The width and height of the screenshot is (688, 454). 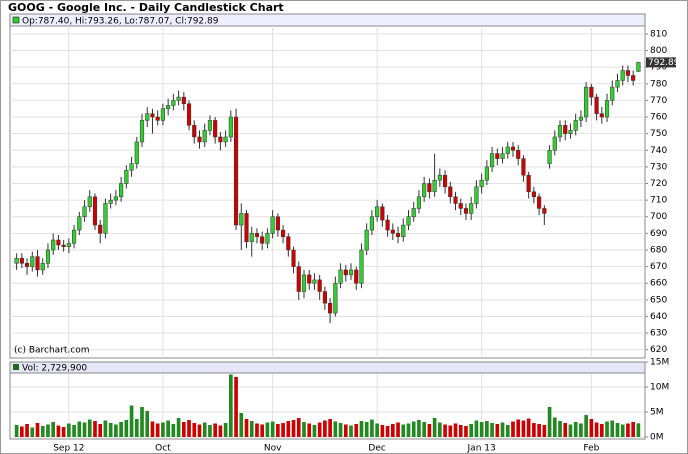 What do you see at coordinates (658, 217) in the screenshot?
I see `y-tick-label: 700` at bounding box center [658, 217].